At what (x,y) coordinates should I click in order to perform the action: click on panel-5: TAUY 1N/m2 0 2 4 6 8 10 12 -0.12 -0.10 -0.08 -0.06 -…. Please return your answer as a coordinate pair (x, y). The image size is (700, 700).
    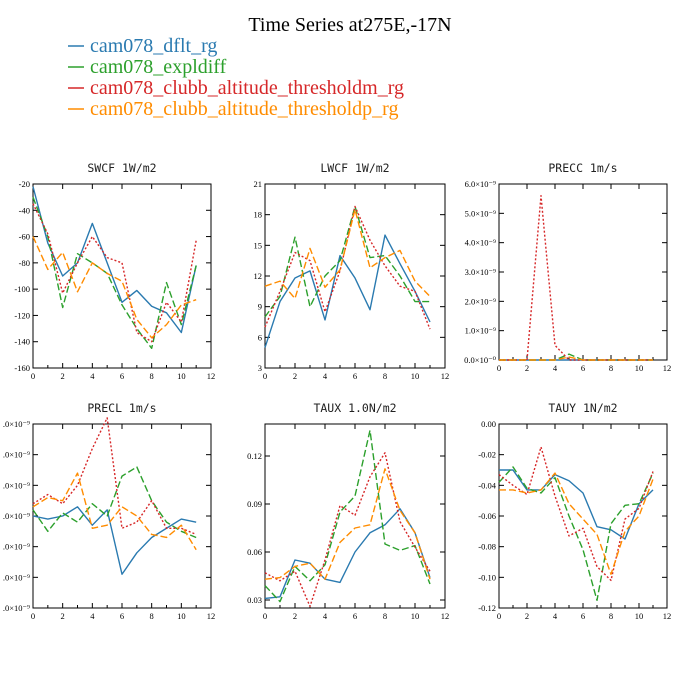
    Looking at the image, I should click on (574, 511).